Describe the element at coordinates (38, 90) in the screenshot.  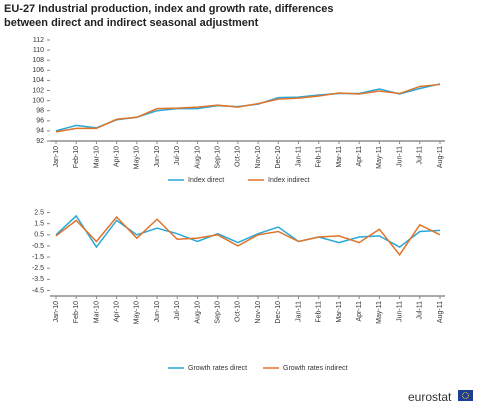
I see `y-tick-label: 102` at that location.